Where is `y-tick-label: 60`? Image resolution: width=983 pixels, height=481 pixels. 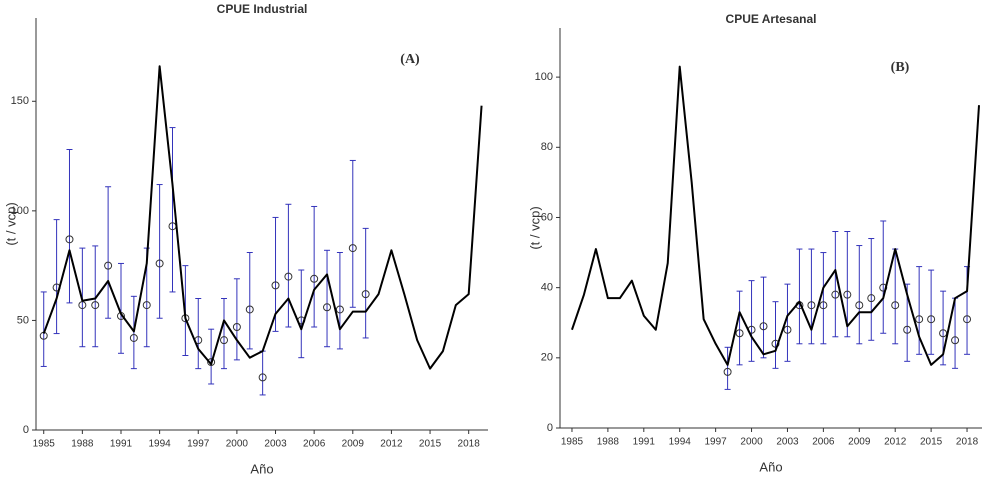
y-tick-label: 60 is located at coordinates (547, 217).